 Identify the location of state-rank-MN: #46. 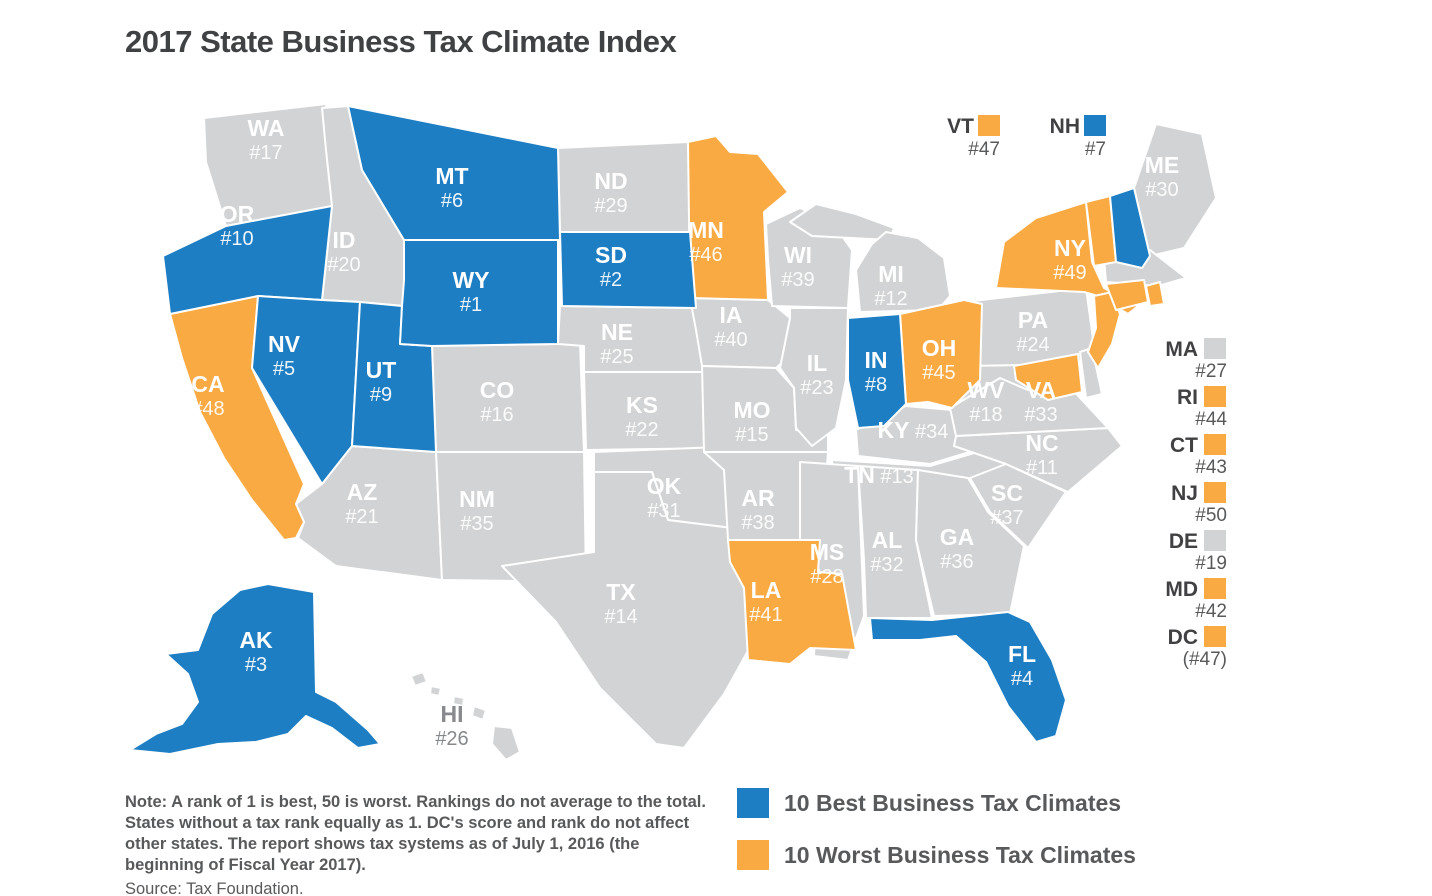
(705, 255).